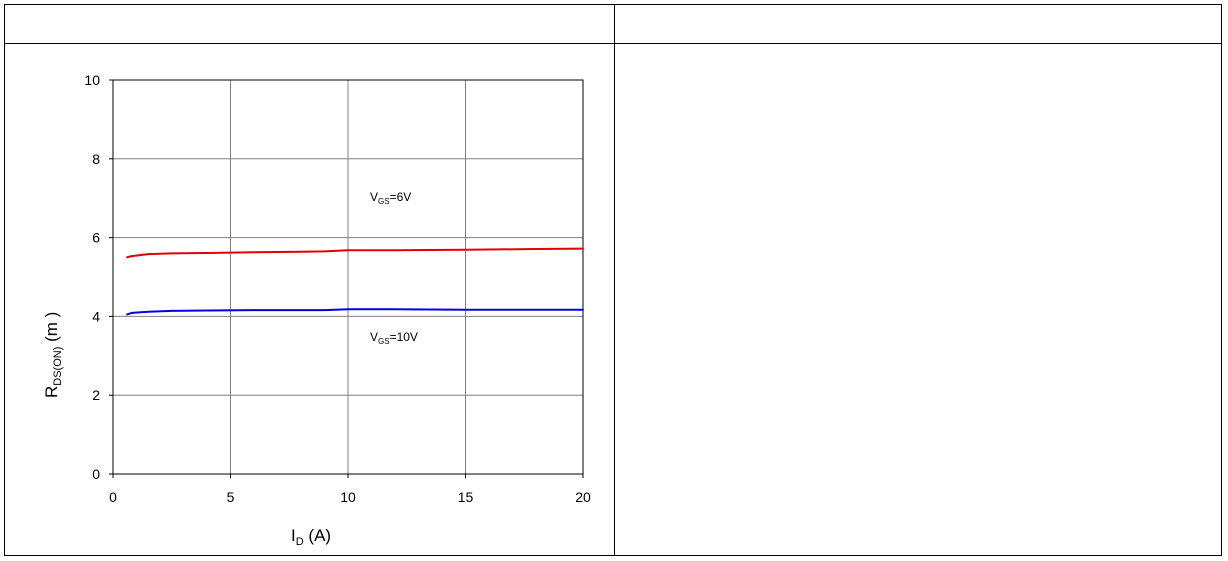 The width and height of the screenshot is (1228, 561). What do you see at coordinates (96, 474) in the screenshot?
I see `y-tick-label: 0` at bounding box center [96, 474].